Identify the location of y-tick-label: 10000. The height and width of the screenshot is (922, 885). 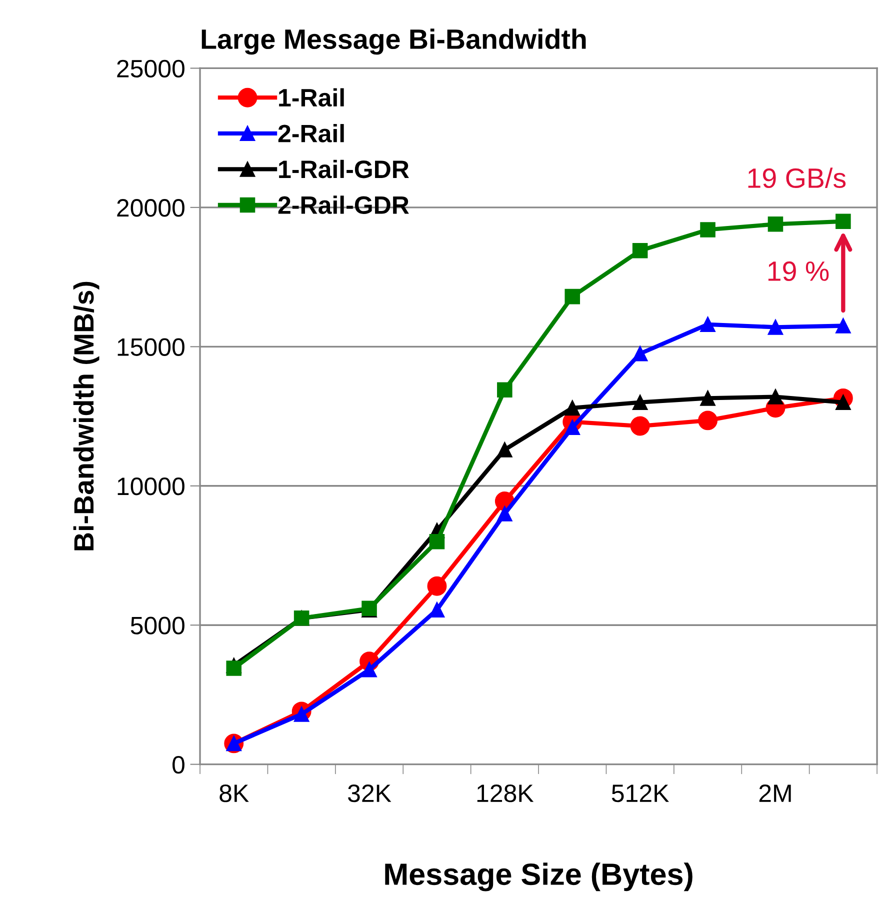
(151, 486).